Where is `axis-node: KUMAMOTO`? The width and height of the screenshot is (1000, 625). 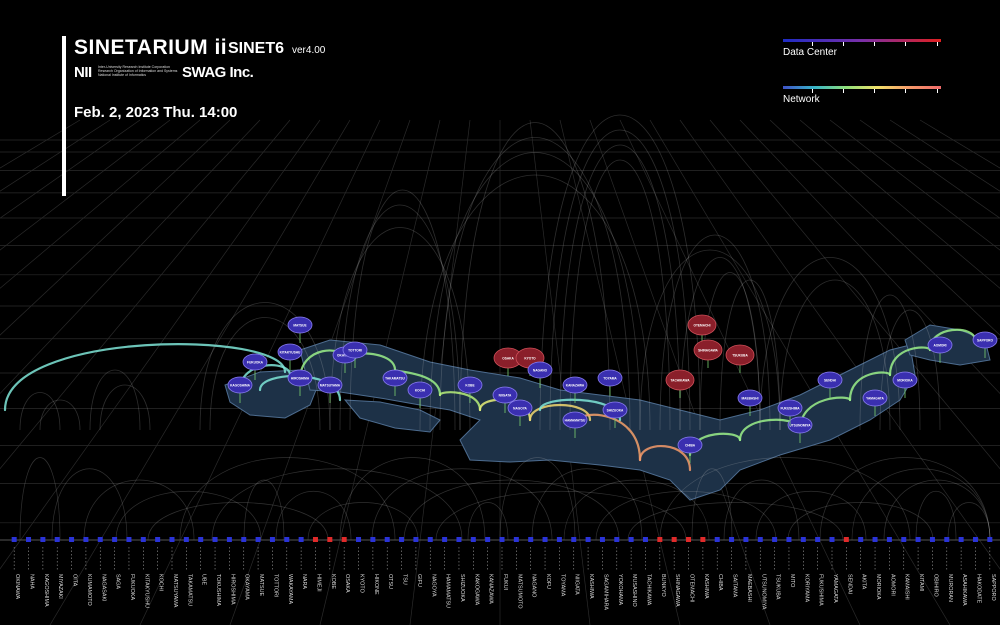
axis-node: KUMAMOTO is located at coordinates (87, 571).